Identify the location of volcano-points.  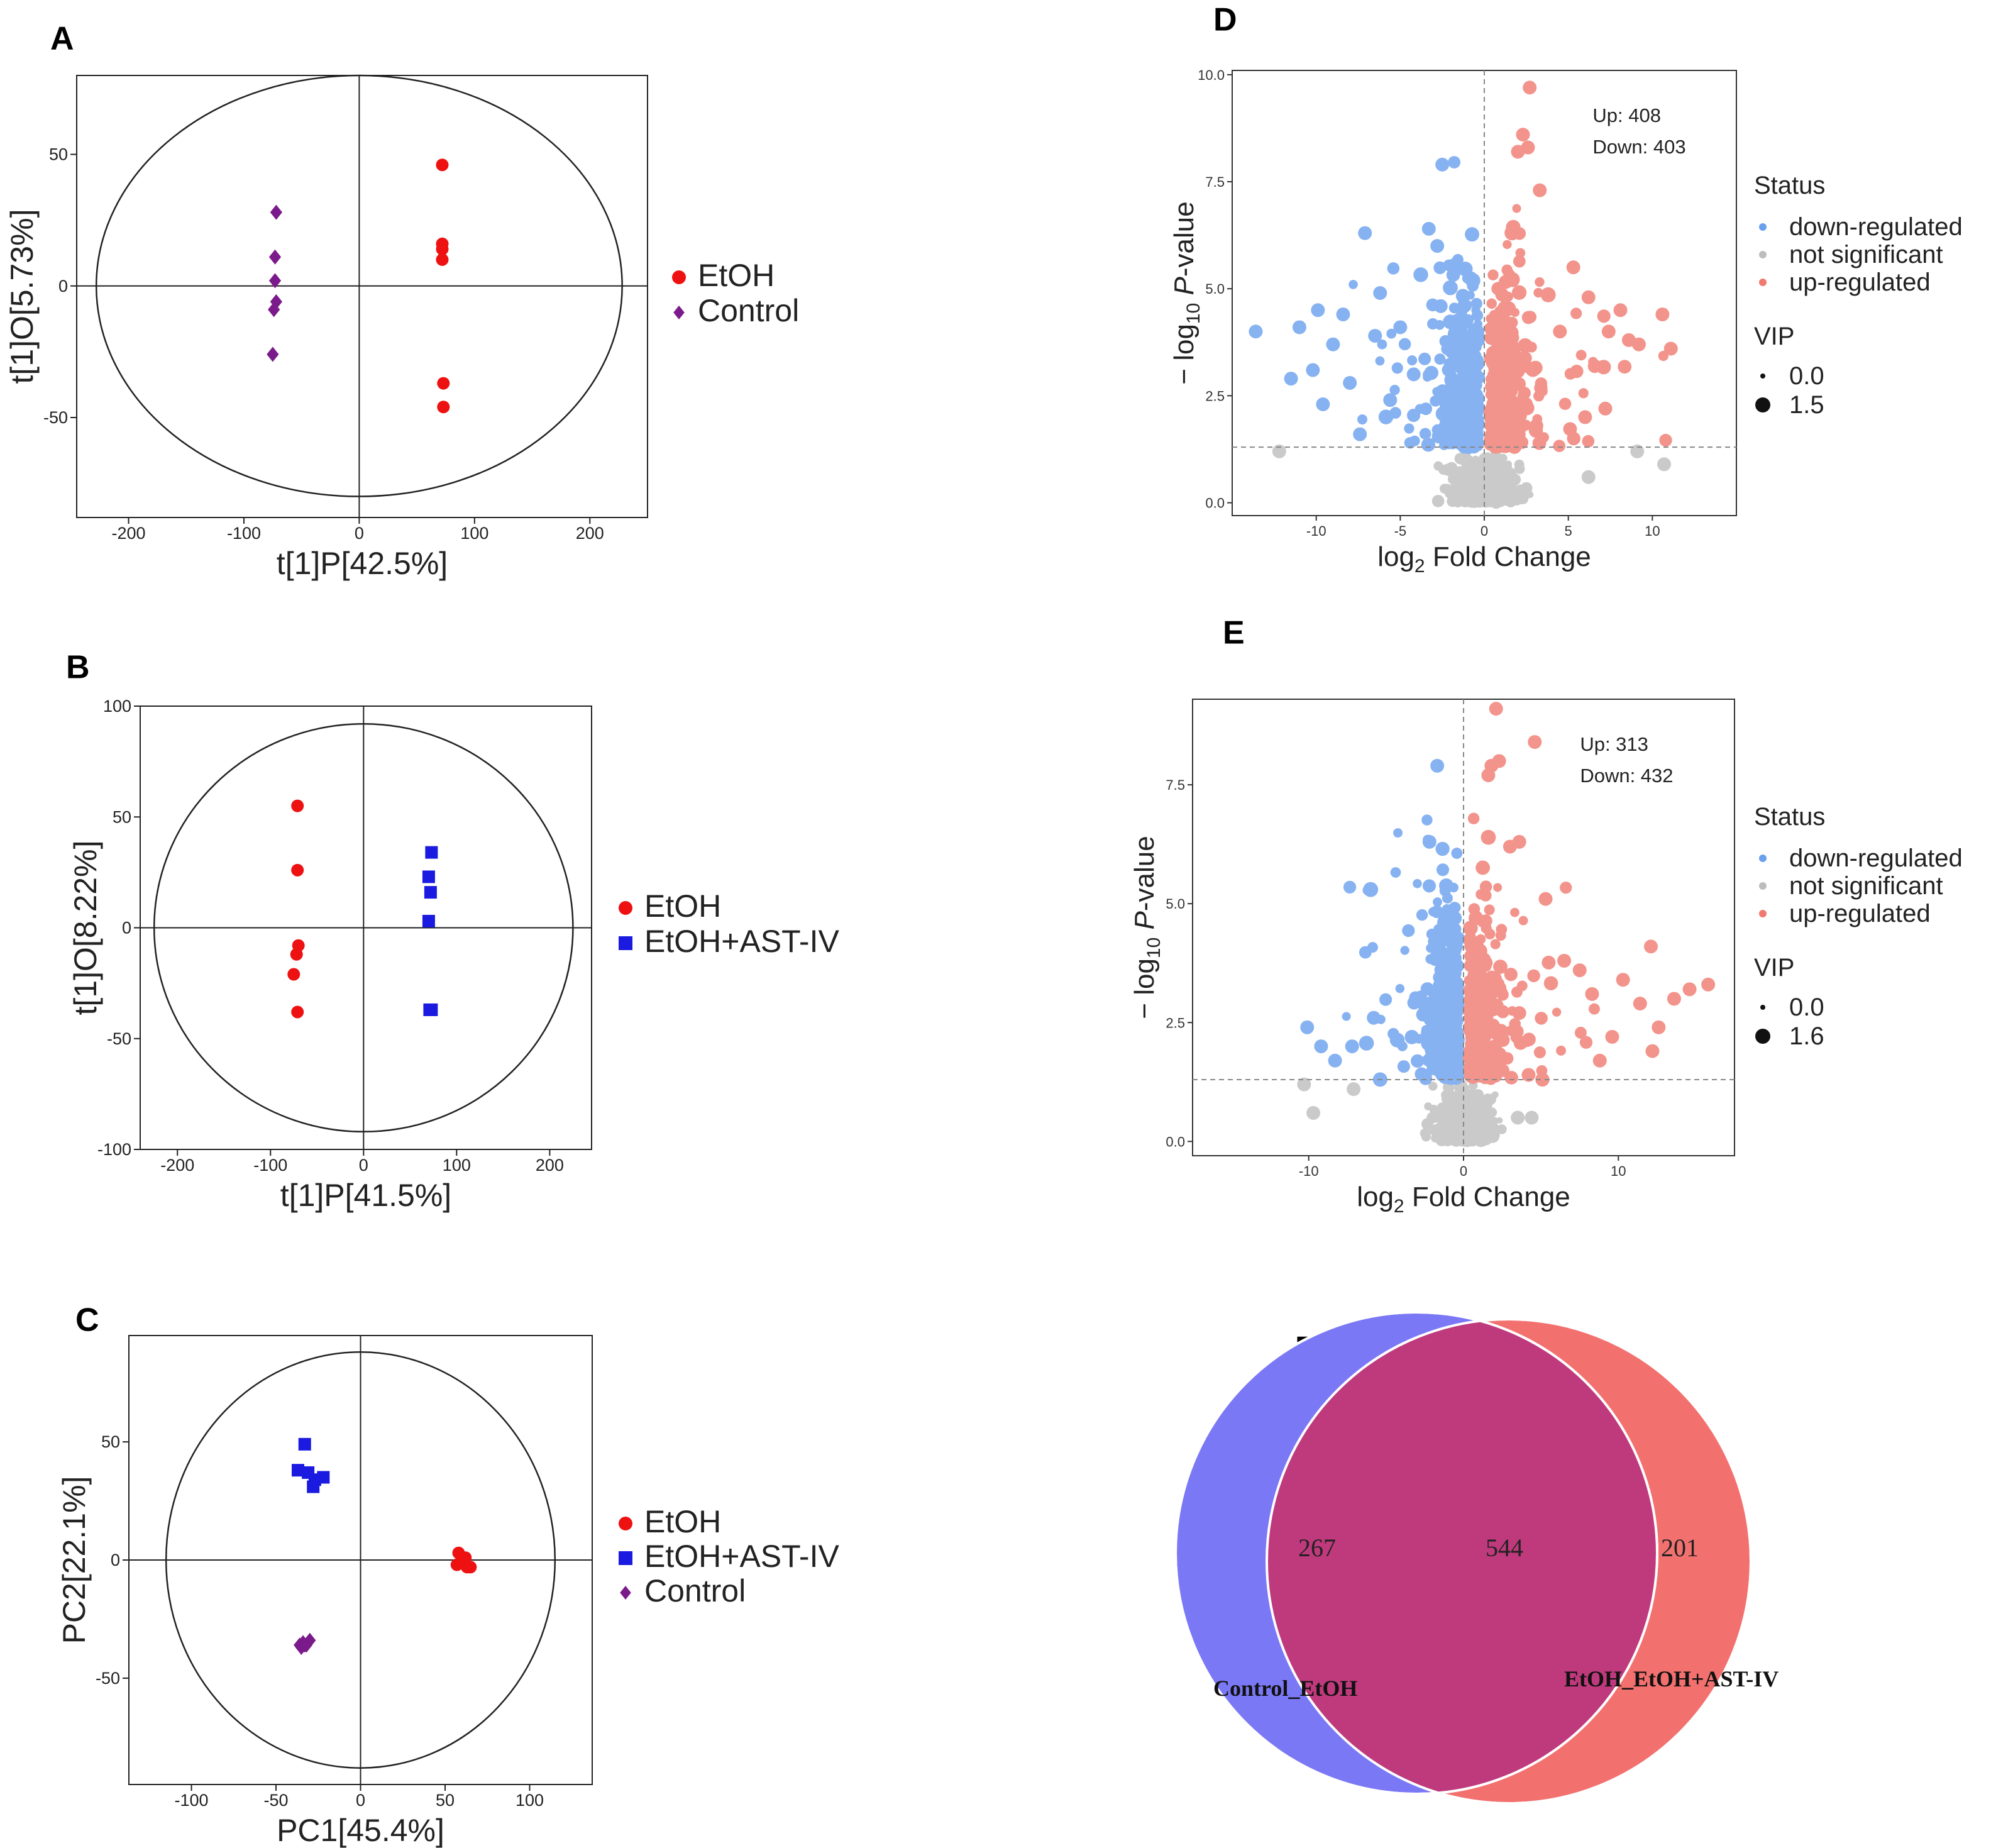
(1463, 295).